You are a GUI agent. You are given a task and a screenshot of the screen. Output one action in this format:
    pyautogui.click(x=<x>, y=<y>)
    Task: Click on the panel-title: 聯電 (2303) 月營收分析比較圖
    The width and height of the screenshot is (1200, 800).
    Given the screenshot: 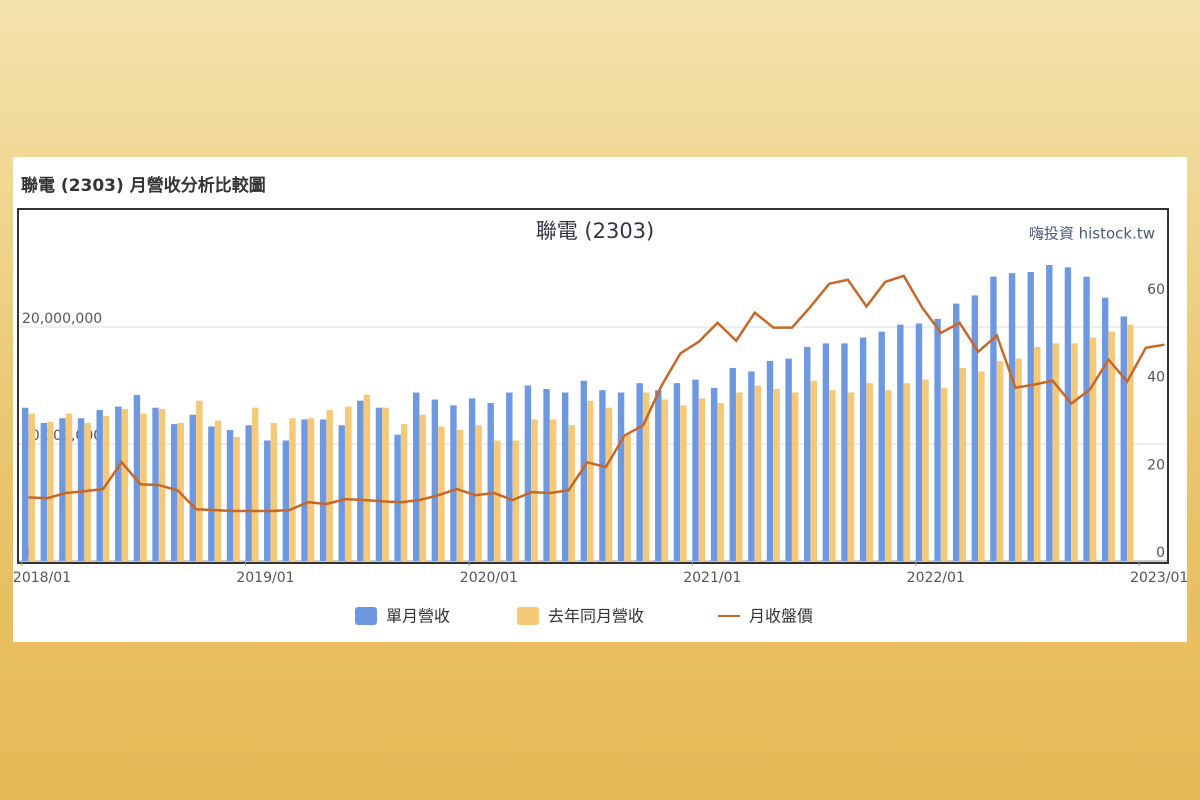 What is the action you would take?
    pyautogui.click(x=143, y=186)
    